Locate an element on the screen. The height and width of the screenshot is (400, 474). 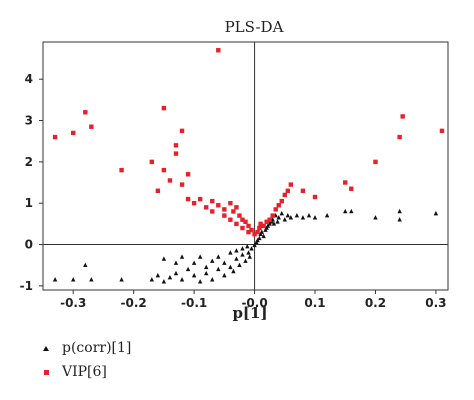
legend-item-vip: VIP[6] is located at coordinates (84, 372).